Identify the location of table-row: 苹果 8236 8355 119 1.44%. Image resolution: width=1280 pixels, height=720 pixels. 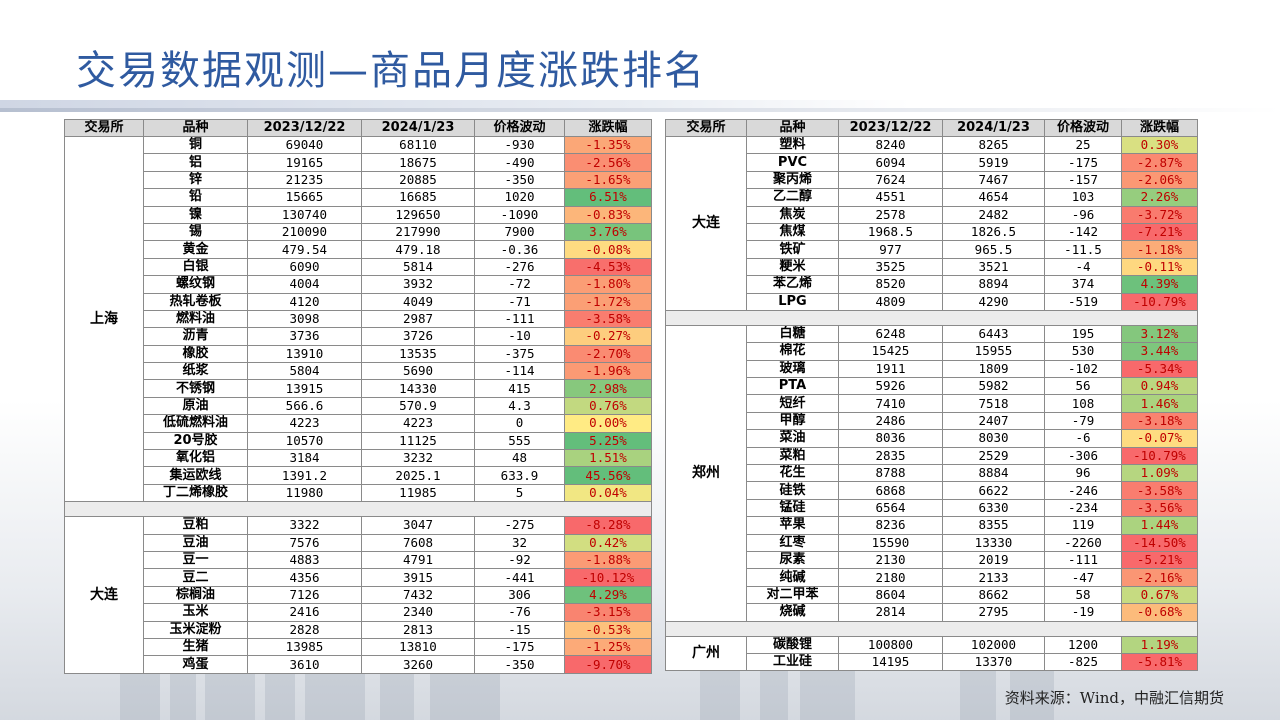
(932, 525).